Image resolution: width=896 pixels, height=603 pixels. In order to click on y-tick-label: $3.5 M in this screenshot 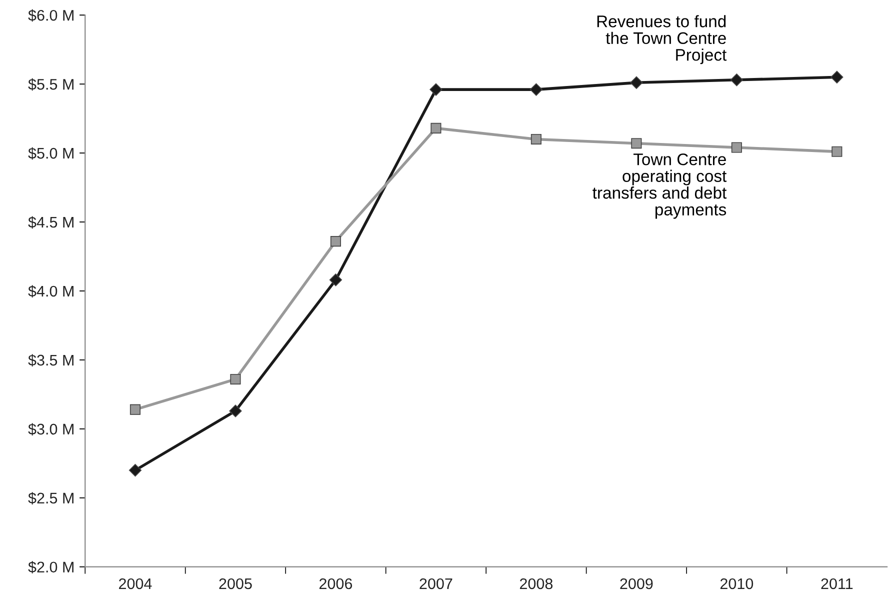, I will do `click(51, 360)`.